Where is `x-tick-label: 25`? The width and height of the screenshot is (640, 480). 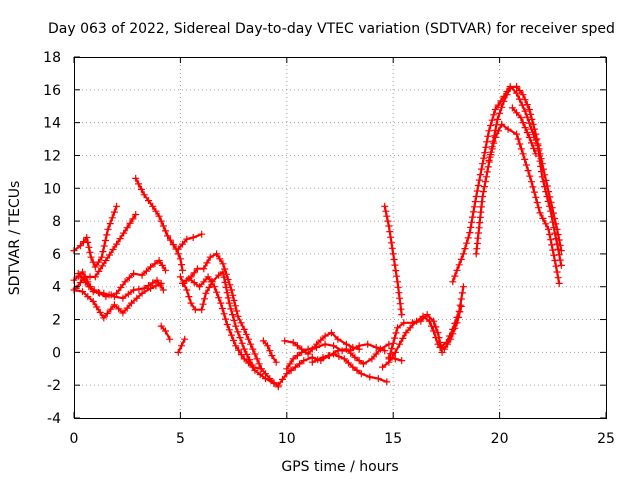 x-tick-label: 25 is located at coordinates (606, 439).